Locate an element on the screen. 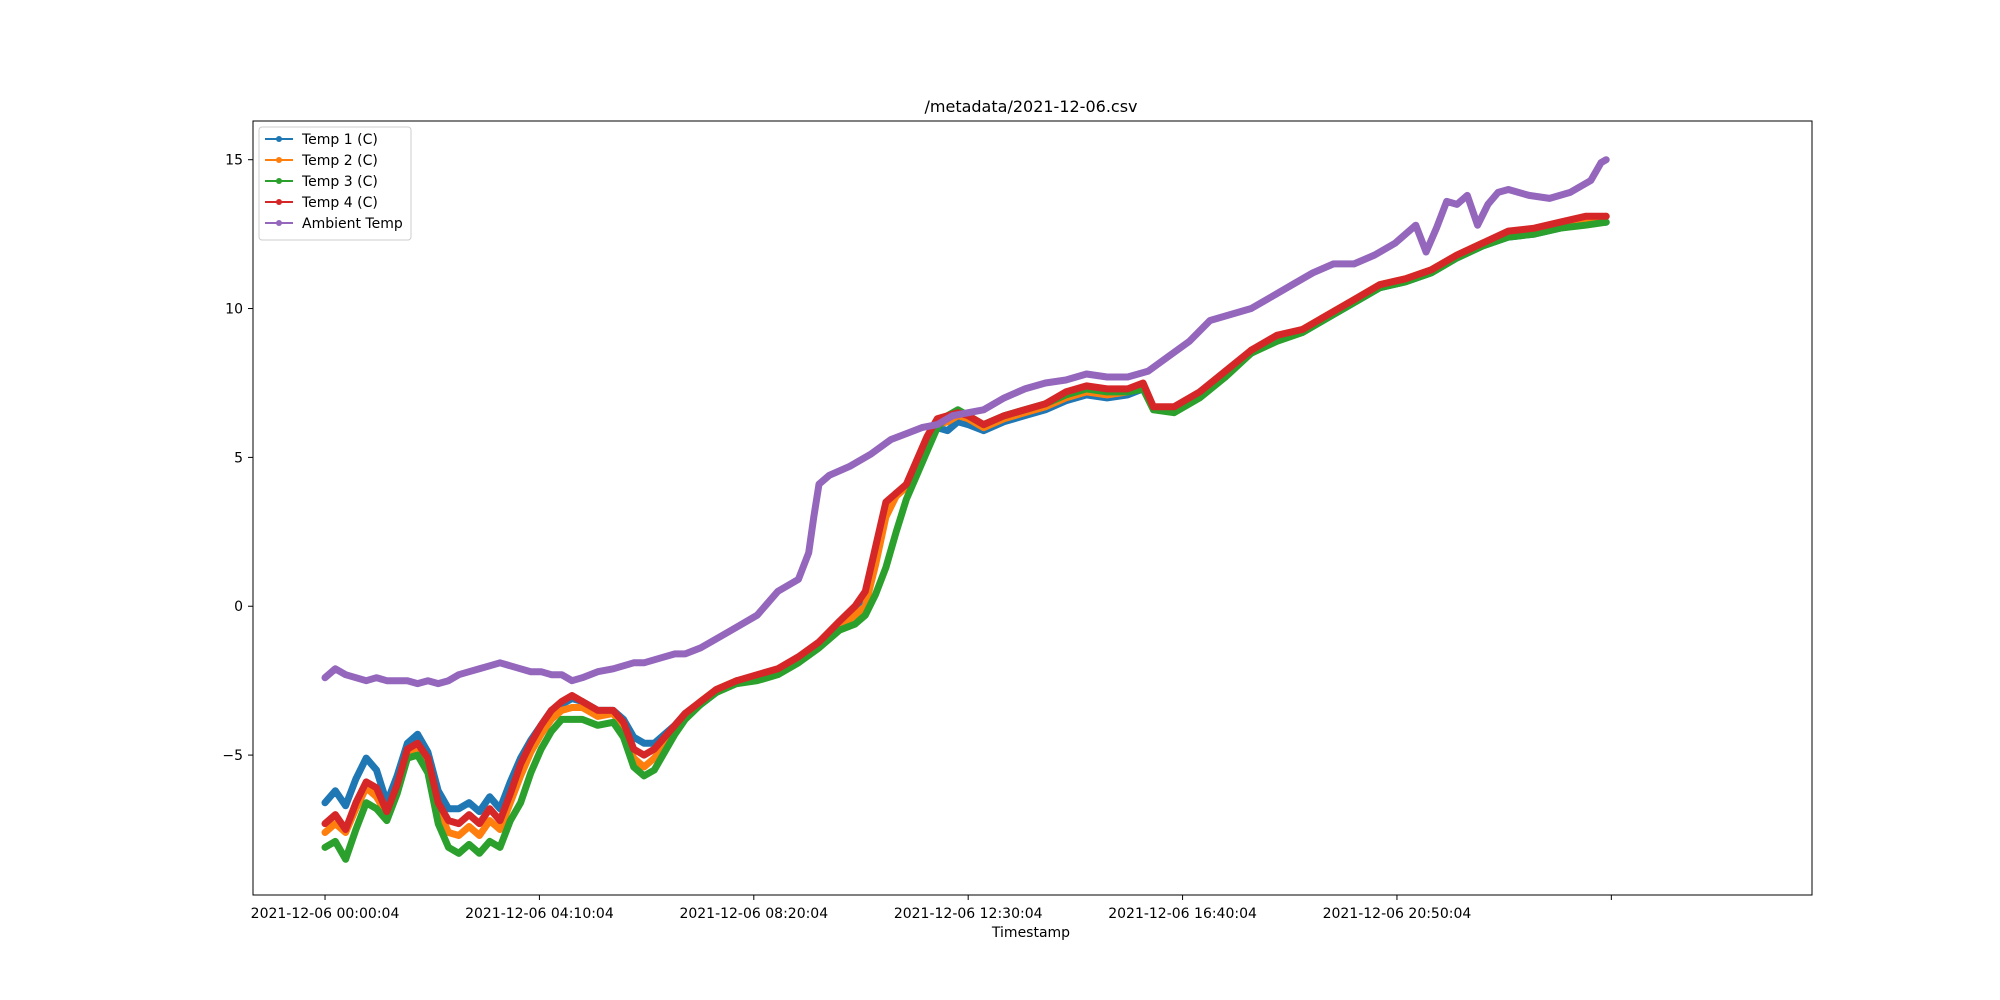 Image resolution: width=2000 pixels, height=1000 pixels. x-tick-label: 2021-12-06 16:40:04 is located at coordinates (1182, 914).